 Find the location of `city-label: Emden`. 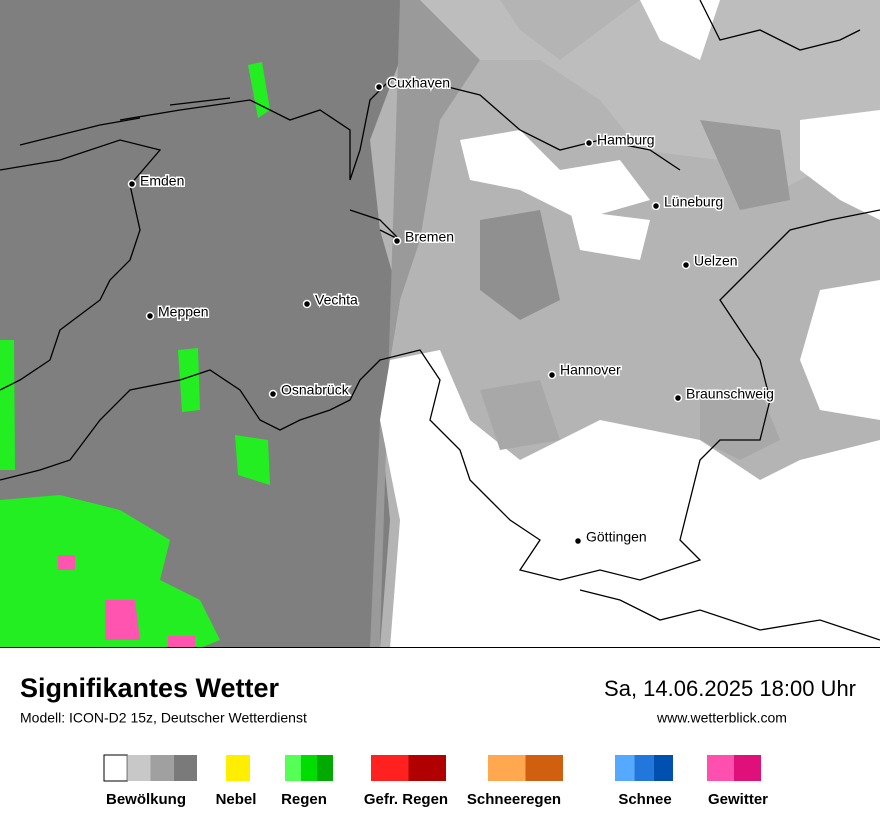

city-label: Emden is located at coordinates (162, 181).